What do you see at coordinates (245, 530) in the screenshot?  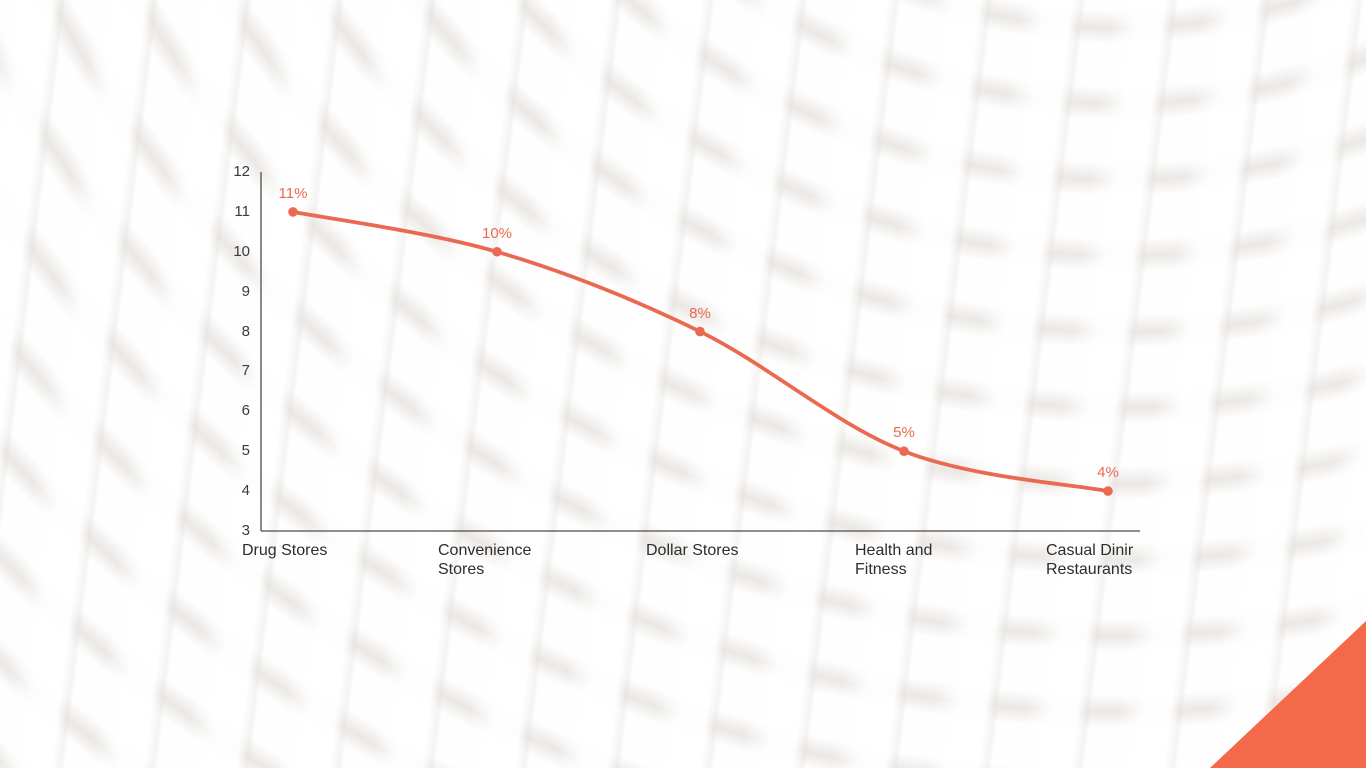 I see `y-tick-label: 3` at bounding box center [245, 530].